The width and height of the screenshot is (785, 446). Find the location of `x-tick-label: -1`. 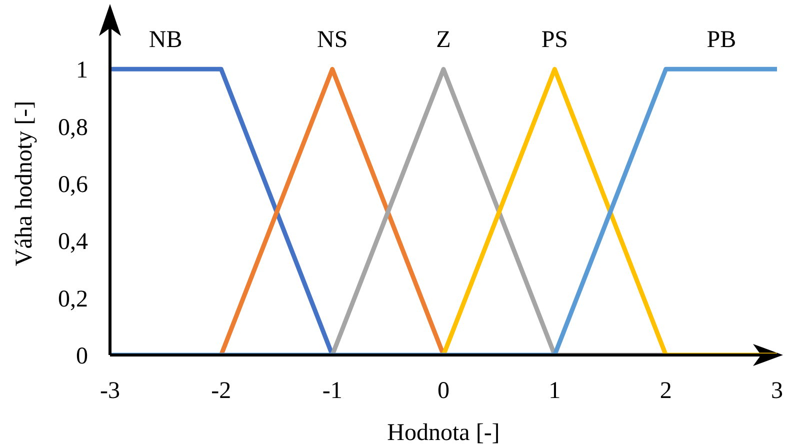

x-tick-label: -1 is located at coordinates (332, 391).